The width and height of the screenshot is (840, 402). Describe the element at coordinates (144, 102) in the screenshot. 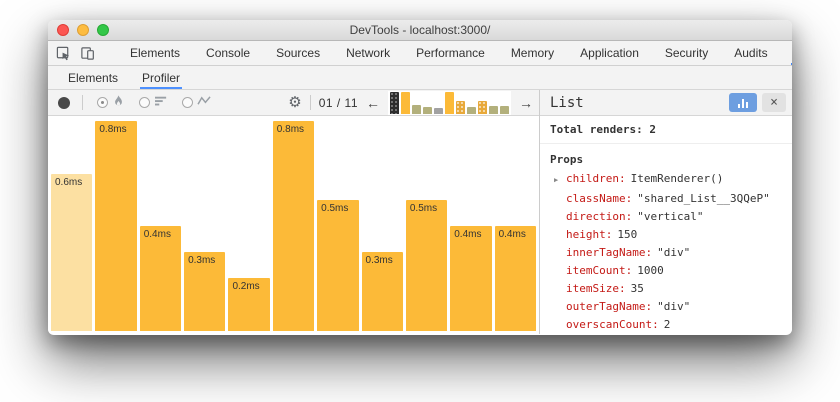

I see `ranked-radio` at that location.